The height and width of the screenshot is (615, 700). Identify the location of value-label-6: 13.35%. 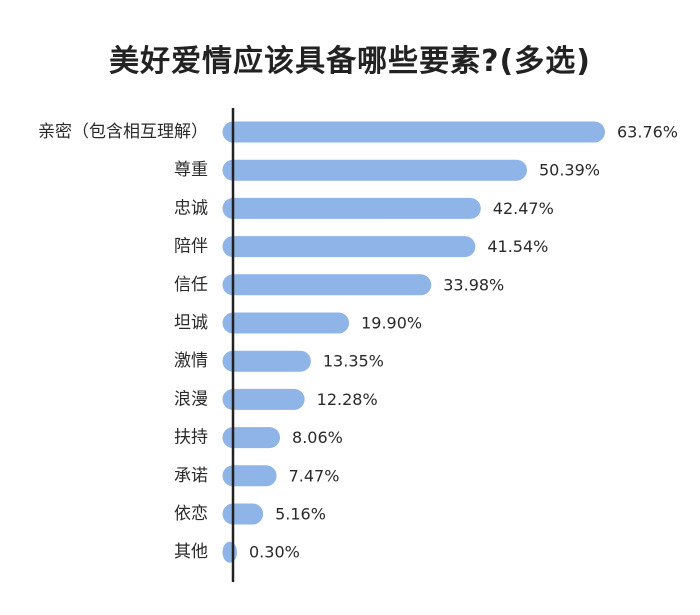
(353, 361).